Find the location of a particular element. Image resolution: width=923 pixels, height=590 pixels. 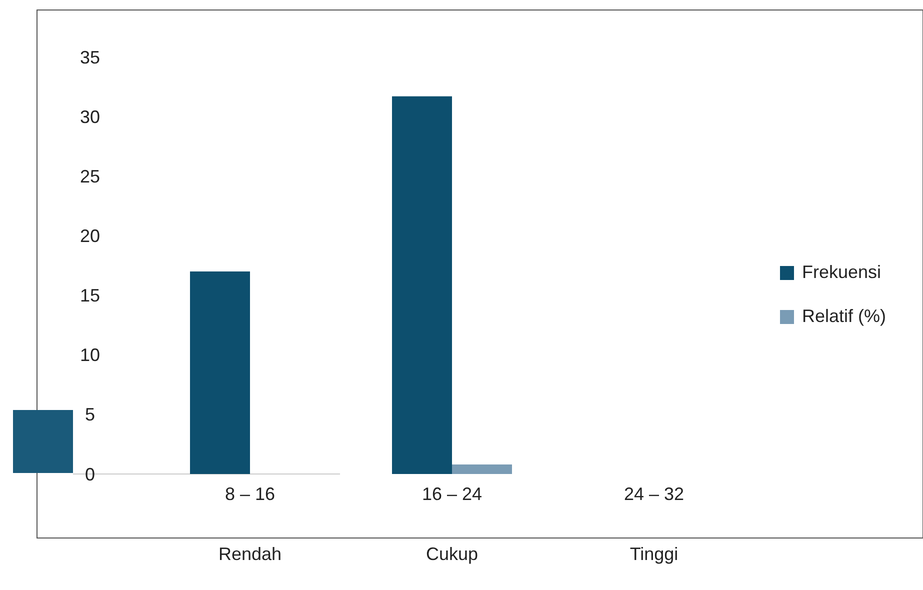

y-tick-label: 5 is located at coordinates (90, 414).